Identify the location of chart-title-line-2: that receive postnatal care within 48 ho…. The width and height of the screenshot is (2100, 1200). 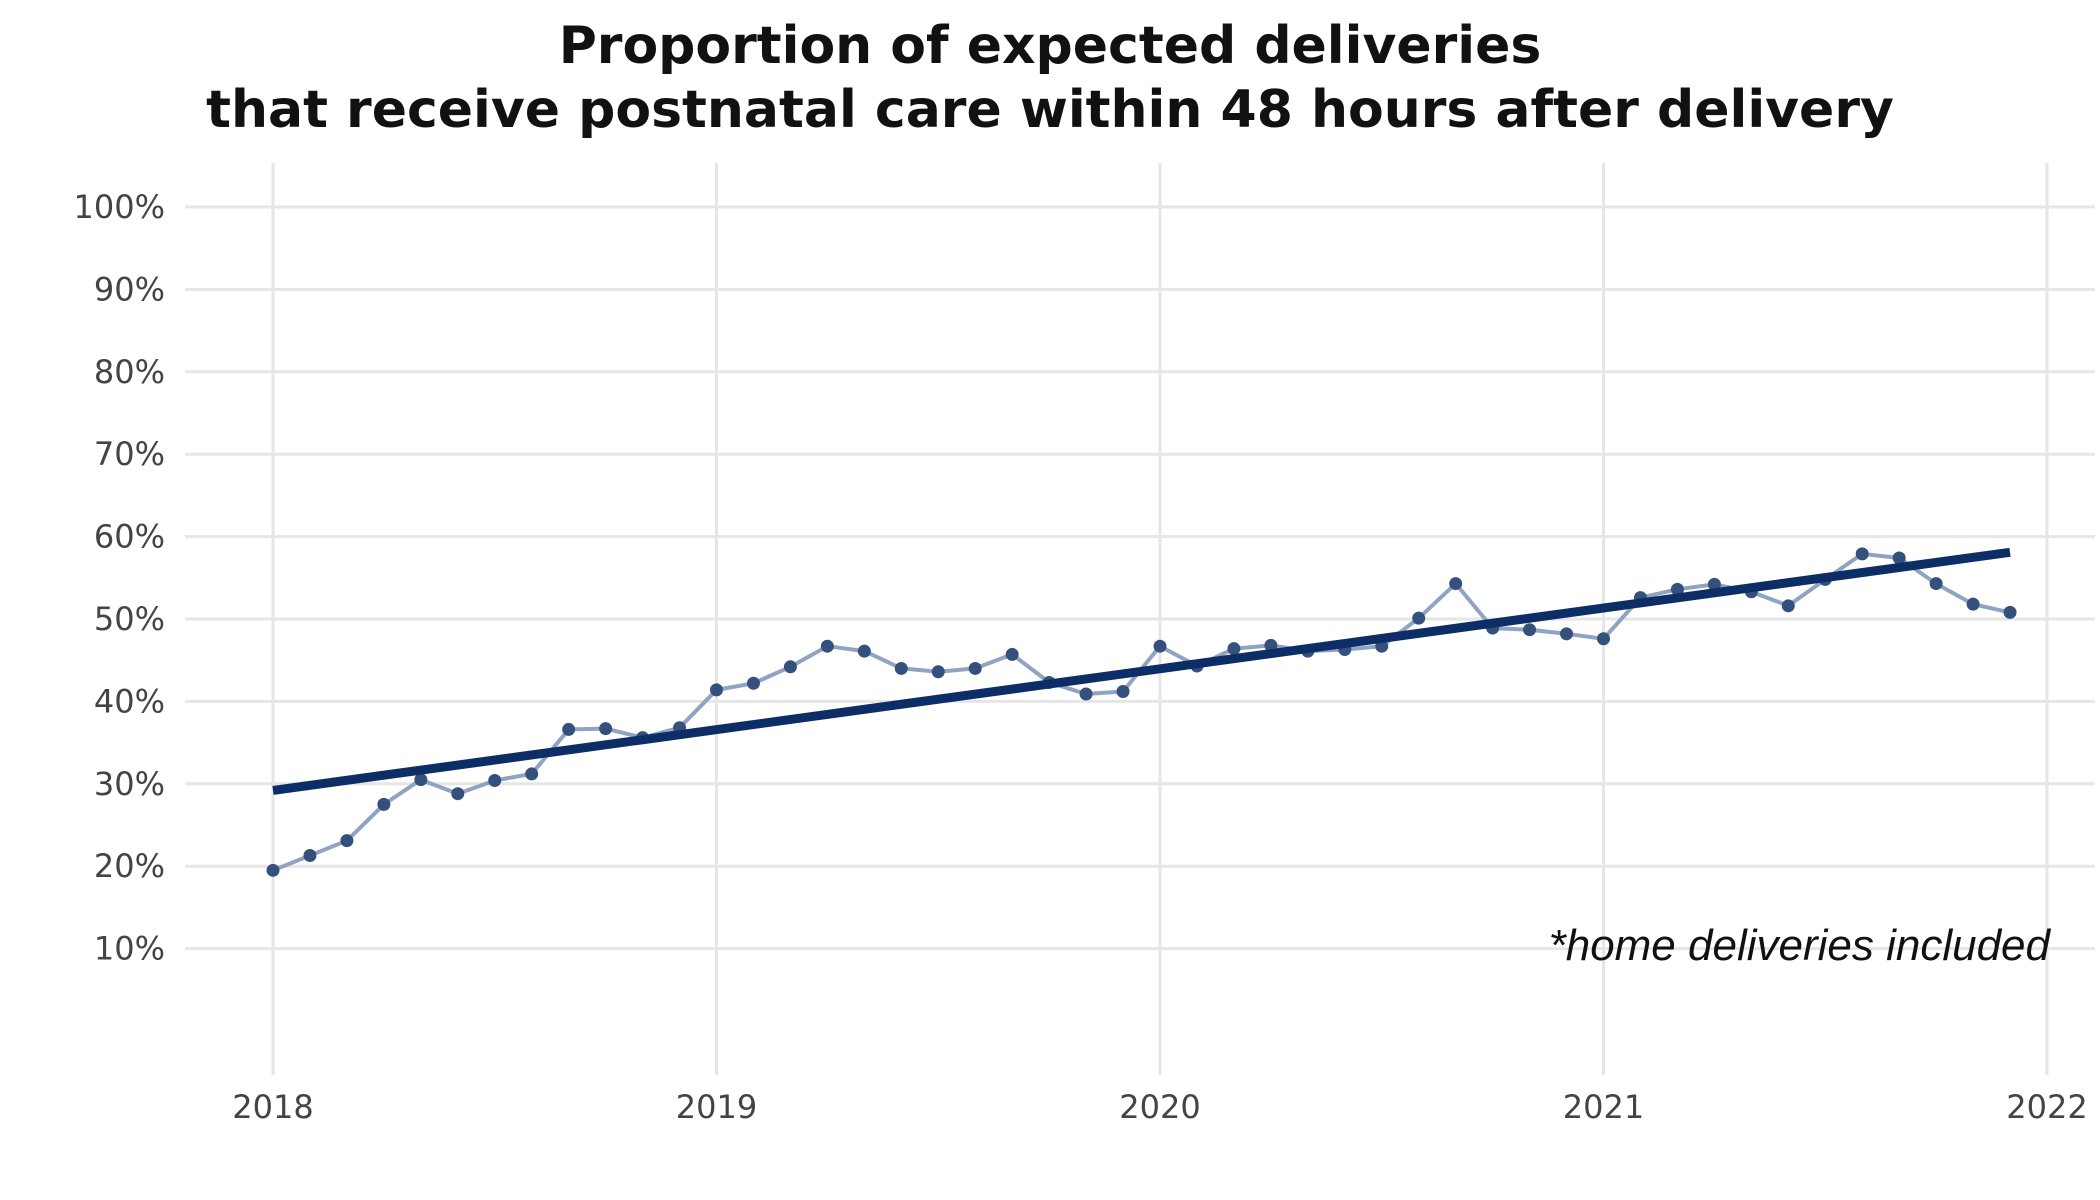
(1050, 110).